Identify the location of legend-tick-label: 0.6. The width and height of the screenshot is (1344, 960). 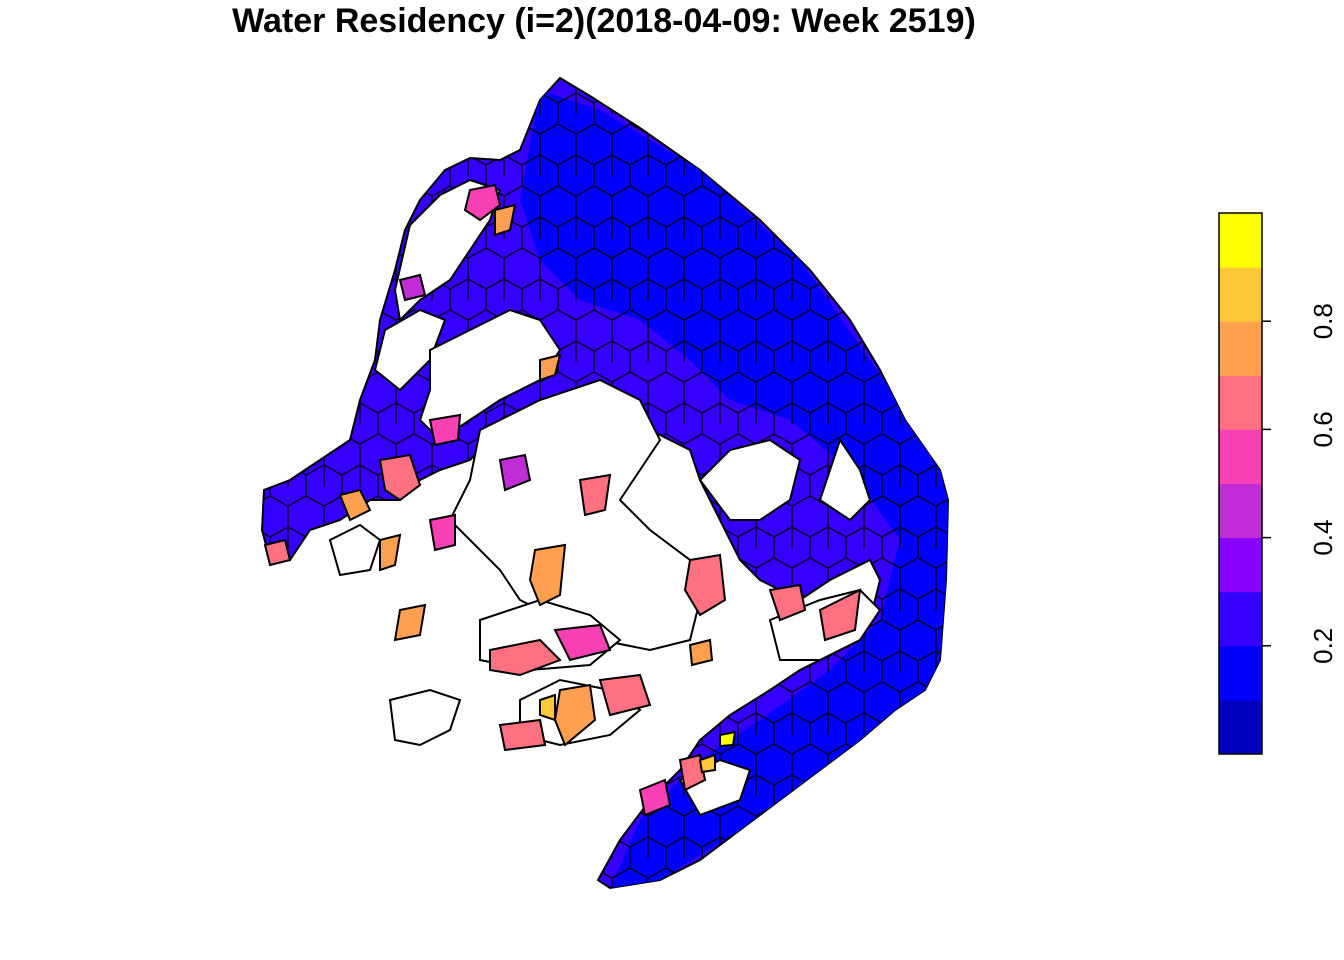
(1323, 429).